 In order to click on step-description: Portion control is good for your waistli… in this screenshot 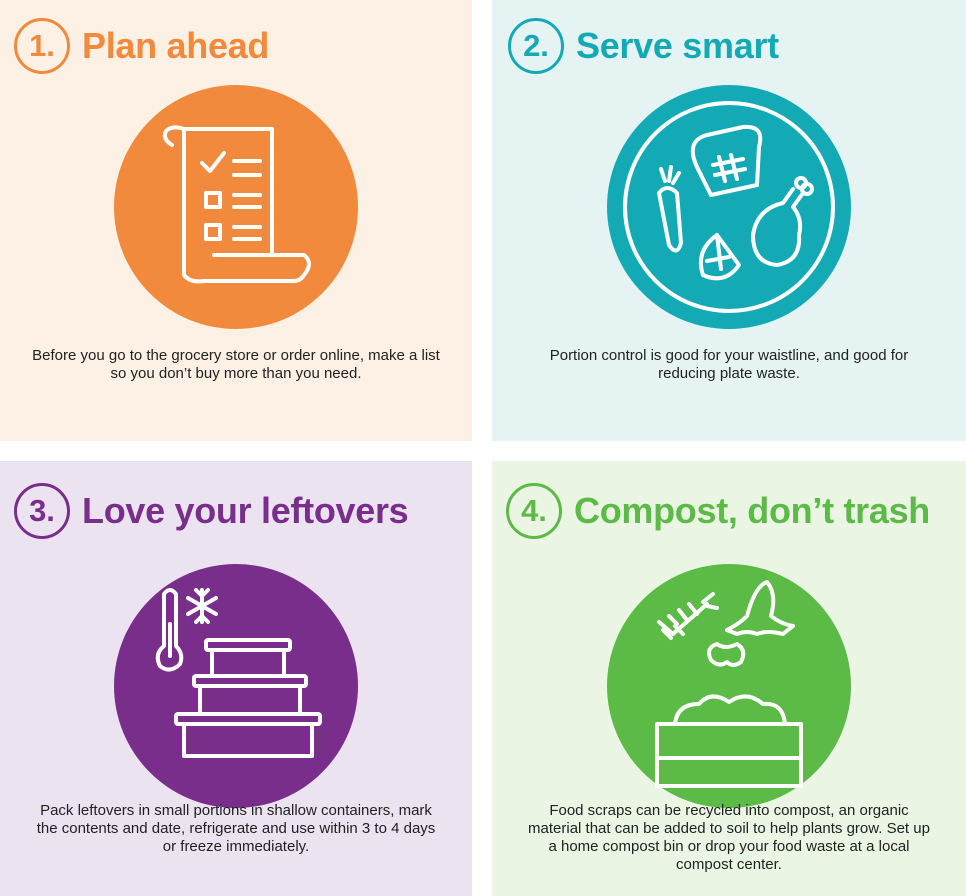, I will do `click(729, 364)`.